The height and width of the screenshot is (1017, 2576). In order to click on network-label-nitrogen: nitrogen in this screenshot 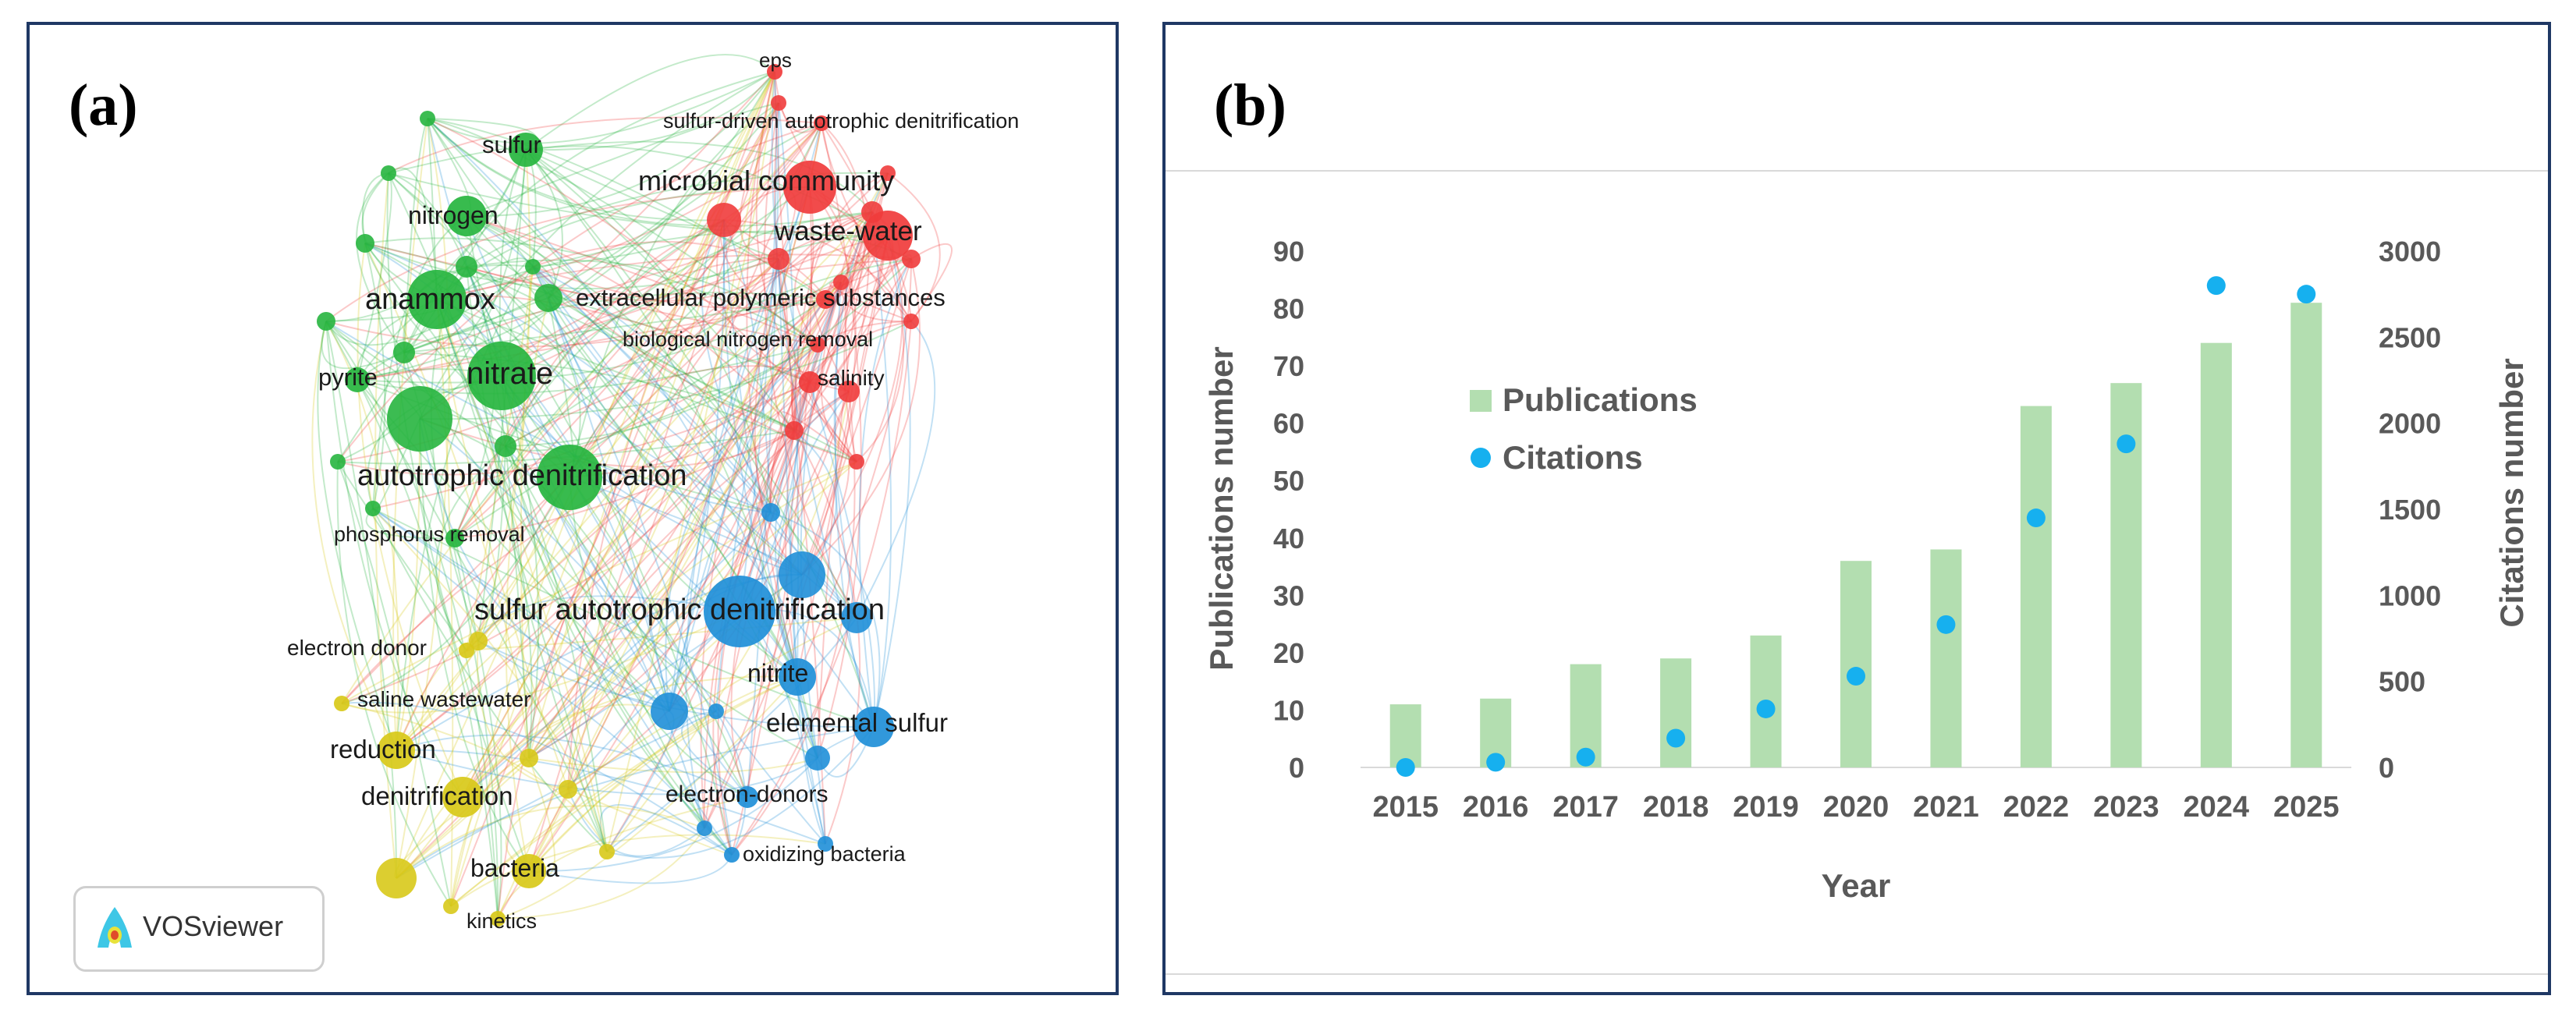, I will do `click(453, 215)`.